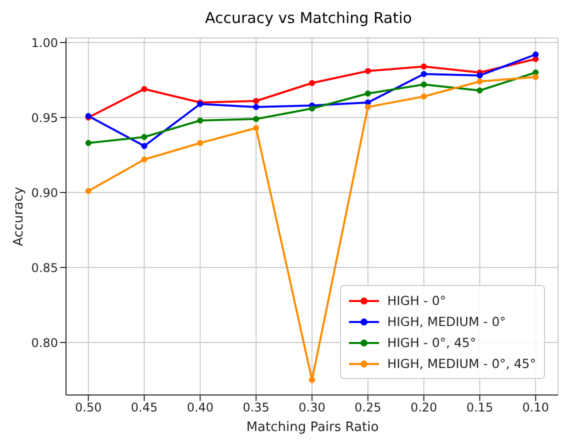 Image resolution: width=567 pixels, height=447 pixels. What do you see at coordinates (312, 428) in the screenshot?
I see `x-axis-title: Matching Pairs Ratio` at bounding box center [312, 428].